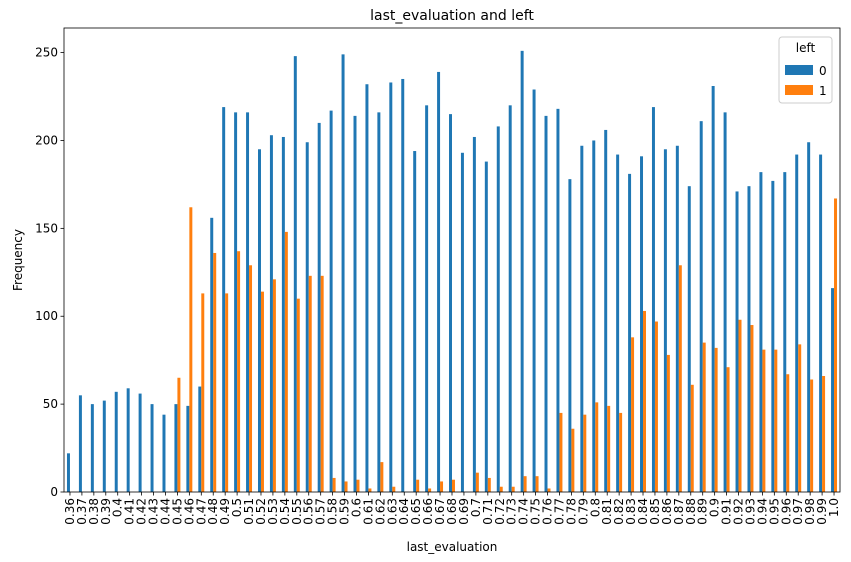 This screenshot has width=851, height=562. Describe the element at coordinates (295, 274) in the screenshot. I see `bar-series-0-0.55` at that location.